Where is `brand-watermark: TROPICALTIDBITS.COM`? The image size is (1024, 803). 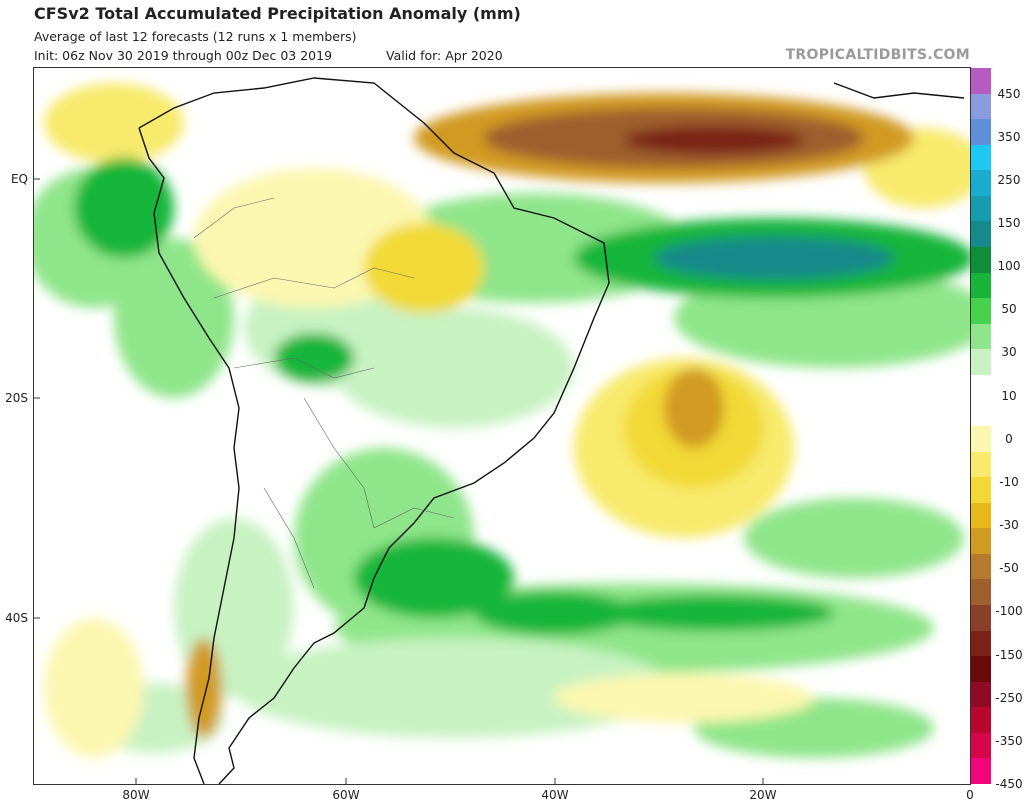
brand-watermark: TROPICALTIDBITS.COM is located at coordinates (877, 55).